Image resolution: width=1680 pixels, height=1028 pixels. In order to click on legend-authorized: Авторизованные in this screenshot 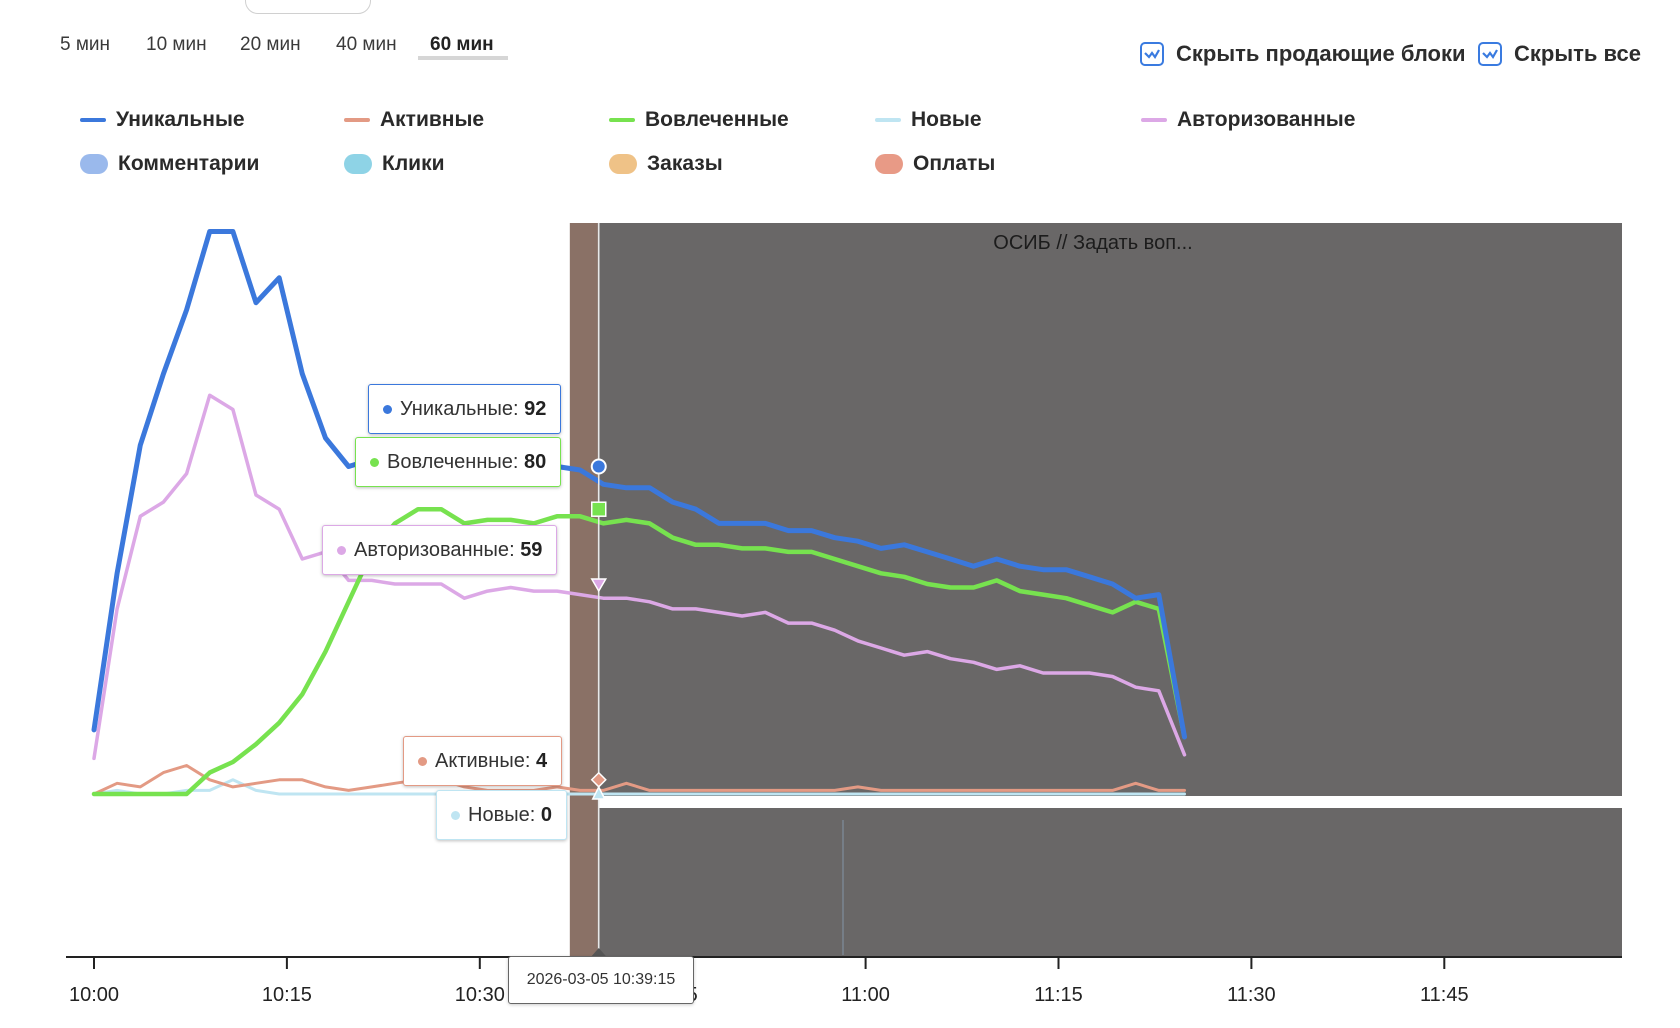, I will do `click(1248, 120)`.